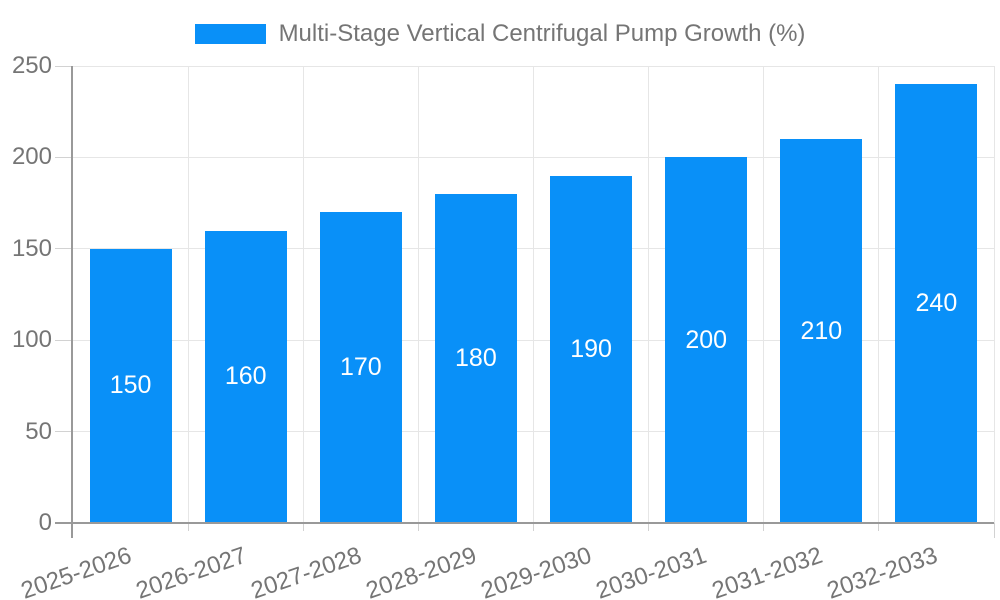 The width and height of the screenshot is (1000, 600). I want to click on x-category-label: 2032-2033, so click(882, 570).